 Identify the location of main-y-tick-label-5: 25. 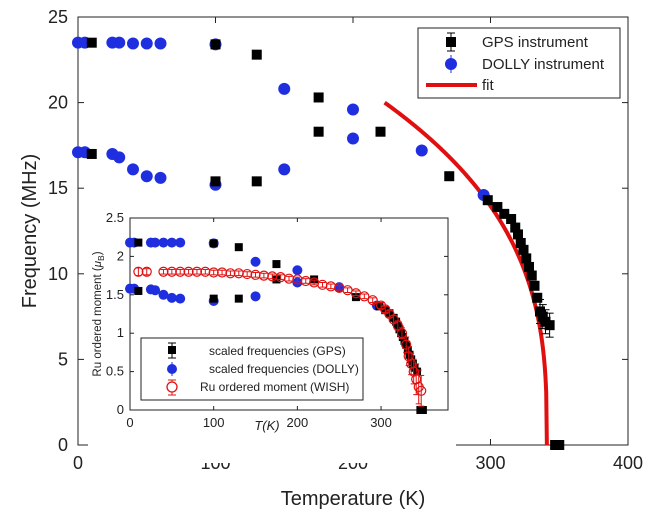
(58, 17).